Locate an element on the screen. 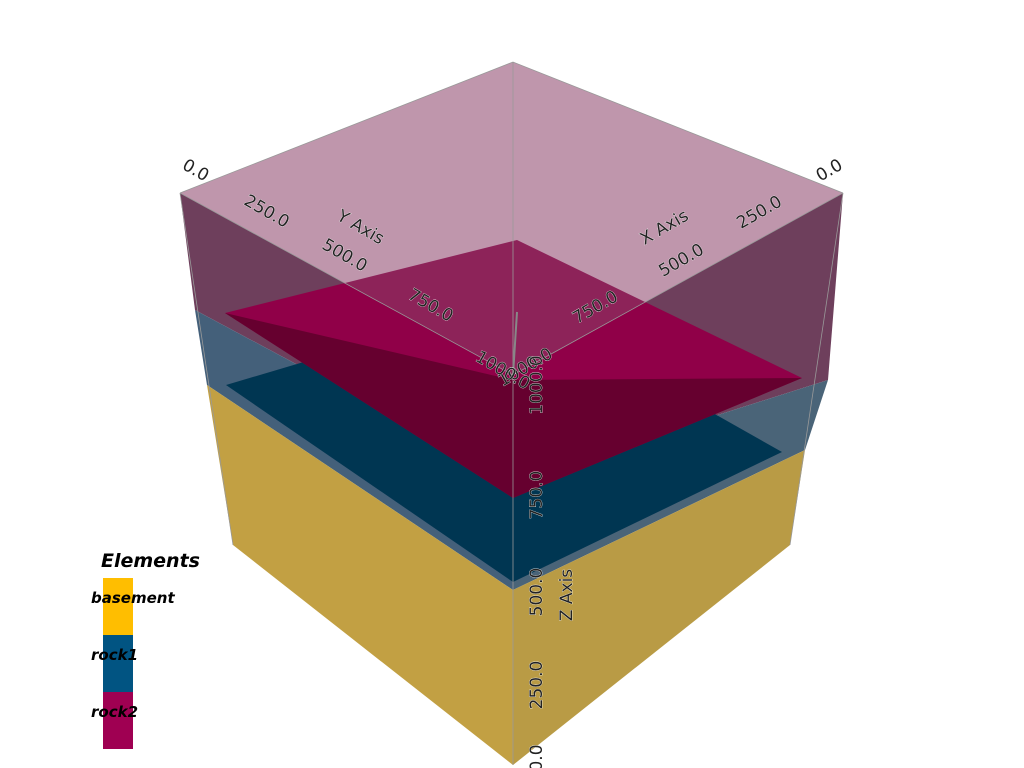  z-tick-label: 0.0 is located at coordinates (537, 756).